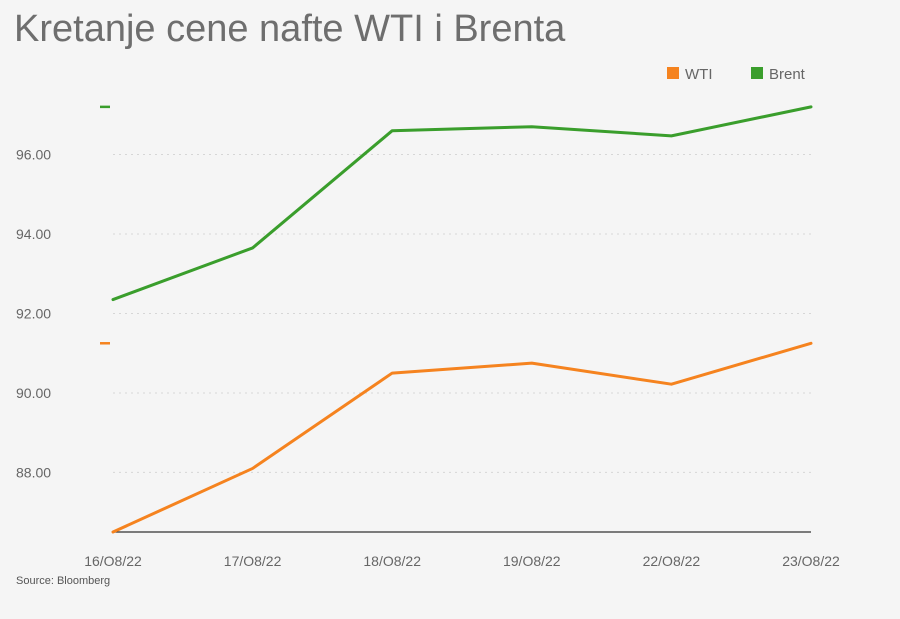  I want to click on legend-swatch-wti, so click(673, 73).